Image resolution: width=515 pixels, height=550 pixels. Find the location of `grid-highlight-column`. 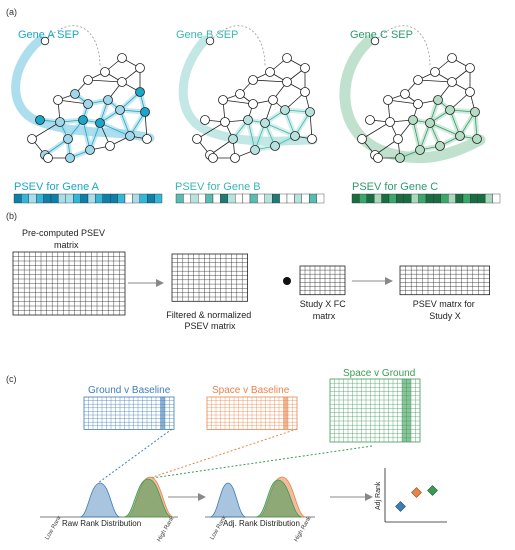

grid-highlight-column is located at coordinates (285, 413).